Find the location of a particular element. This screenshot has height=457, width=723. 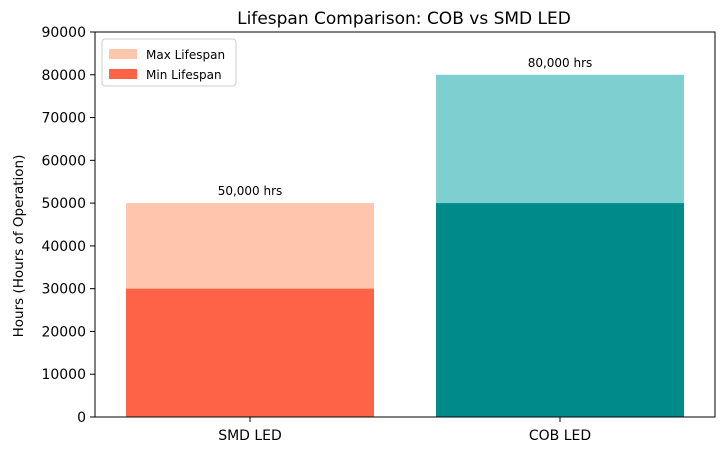

legend: Max Lifespan Min Lifespan is located at coordinates (169, 62).